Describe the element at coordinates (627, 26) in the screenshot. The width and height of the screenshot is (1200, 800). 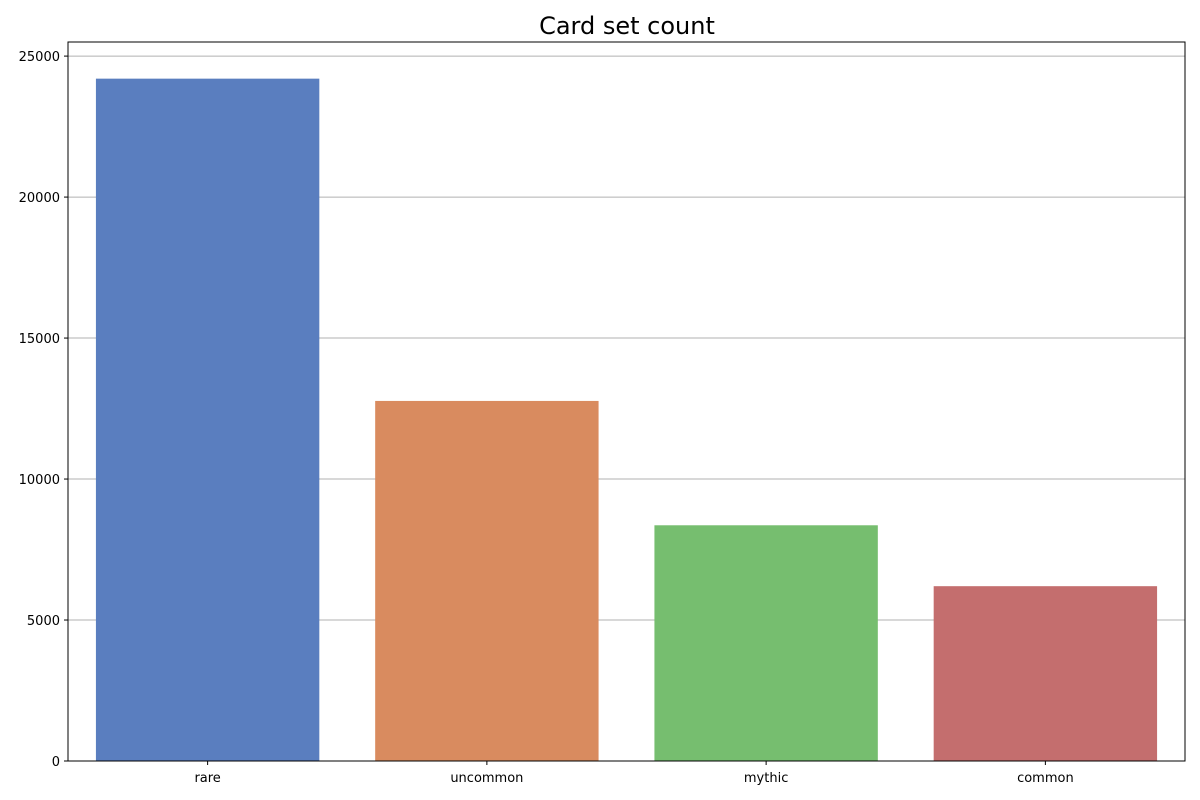
I see `chart-title: Card set count` at that location.